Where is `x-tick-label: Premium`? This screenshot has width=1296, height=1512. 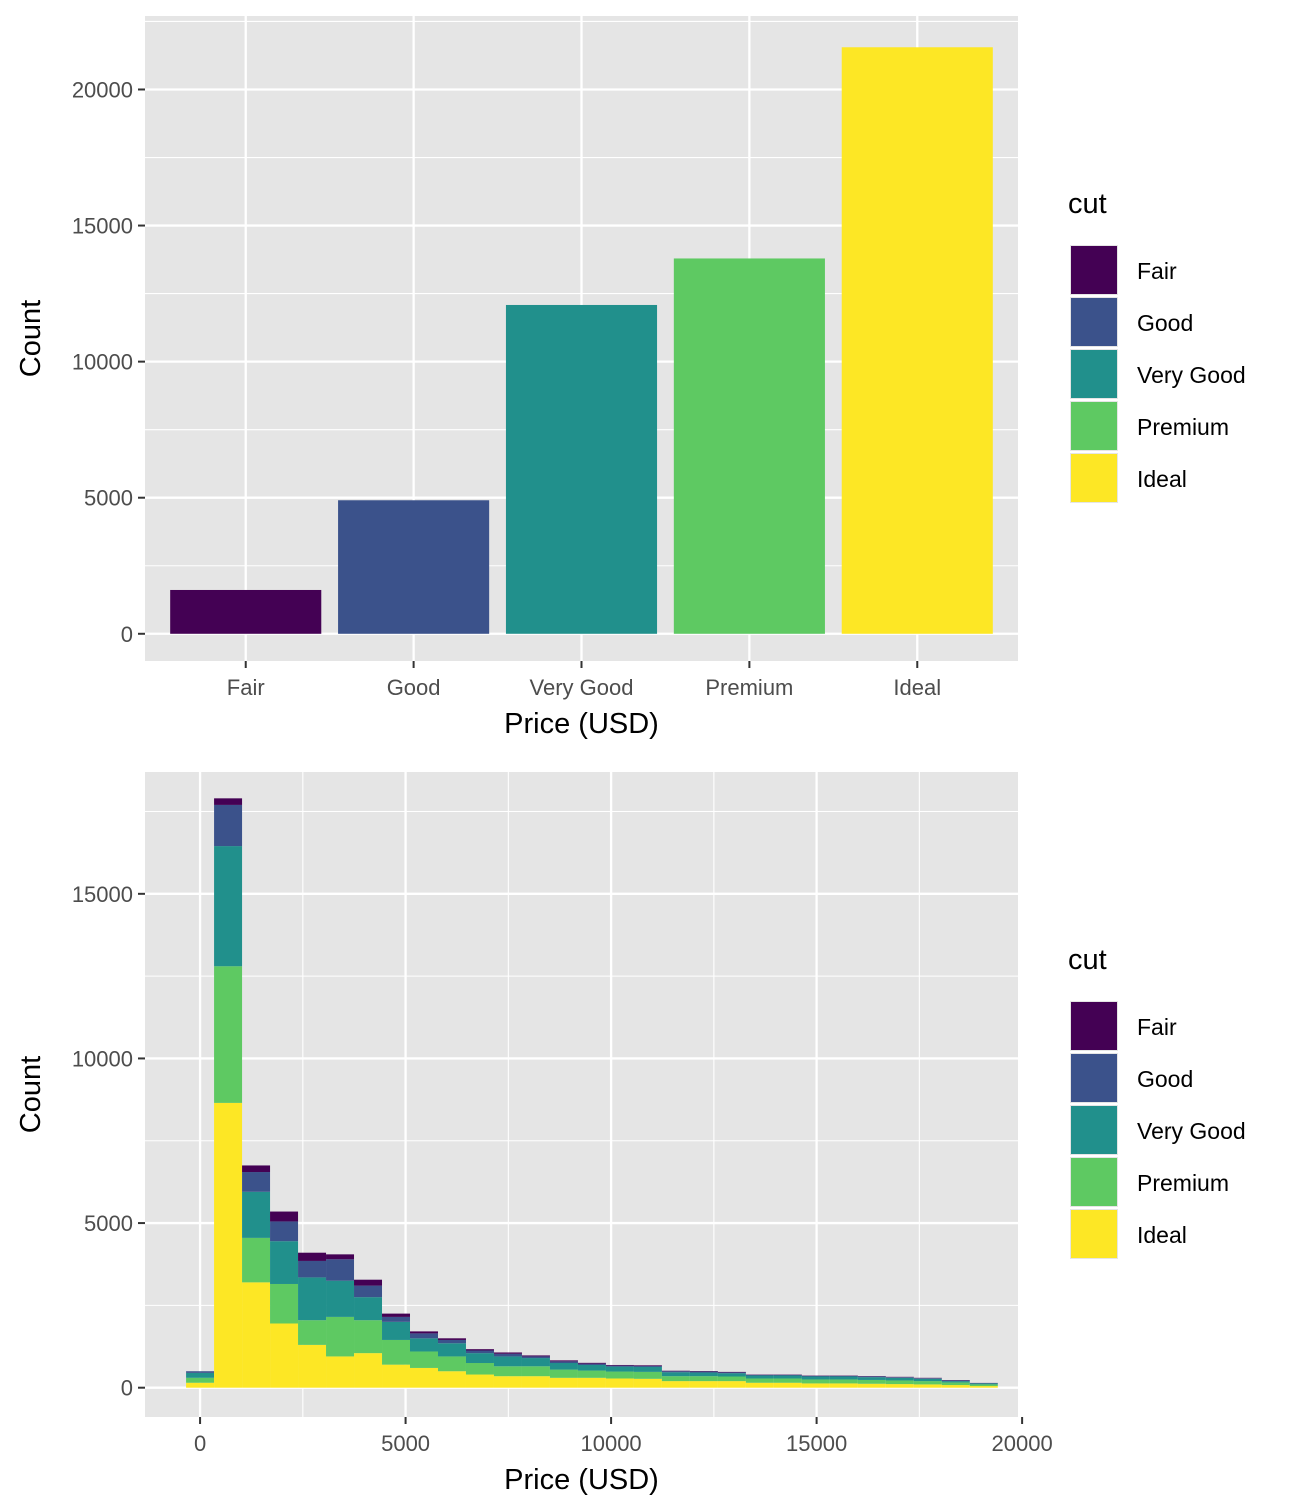 x-tick-label: Premium is located at coordinates (749, 687).